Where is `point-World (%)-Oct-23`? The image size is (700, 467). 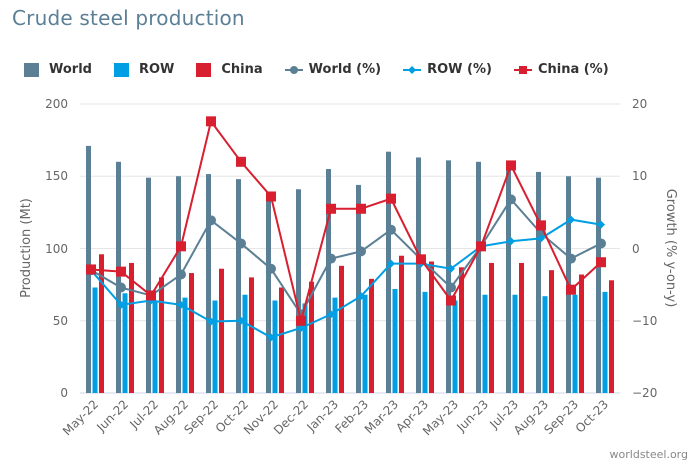
point-World (%)-Oct-23 is located at coordinates (601, 243).